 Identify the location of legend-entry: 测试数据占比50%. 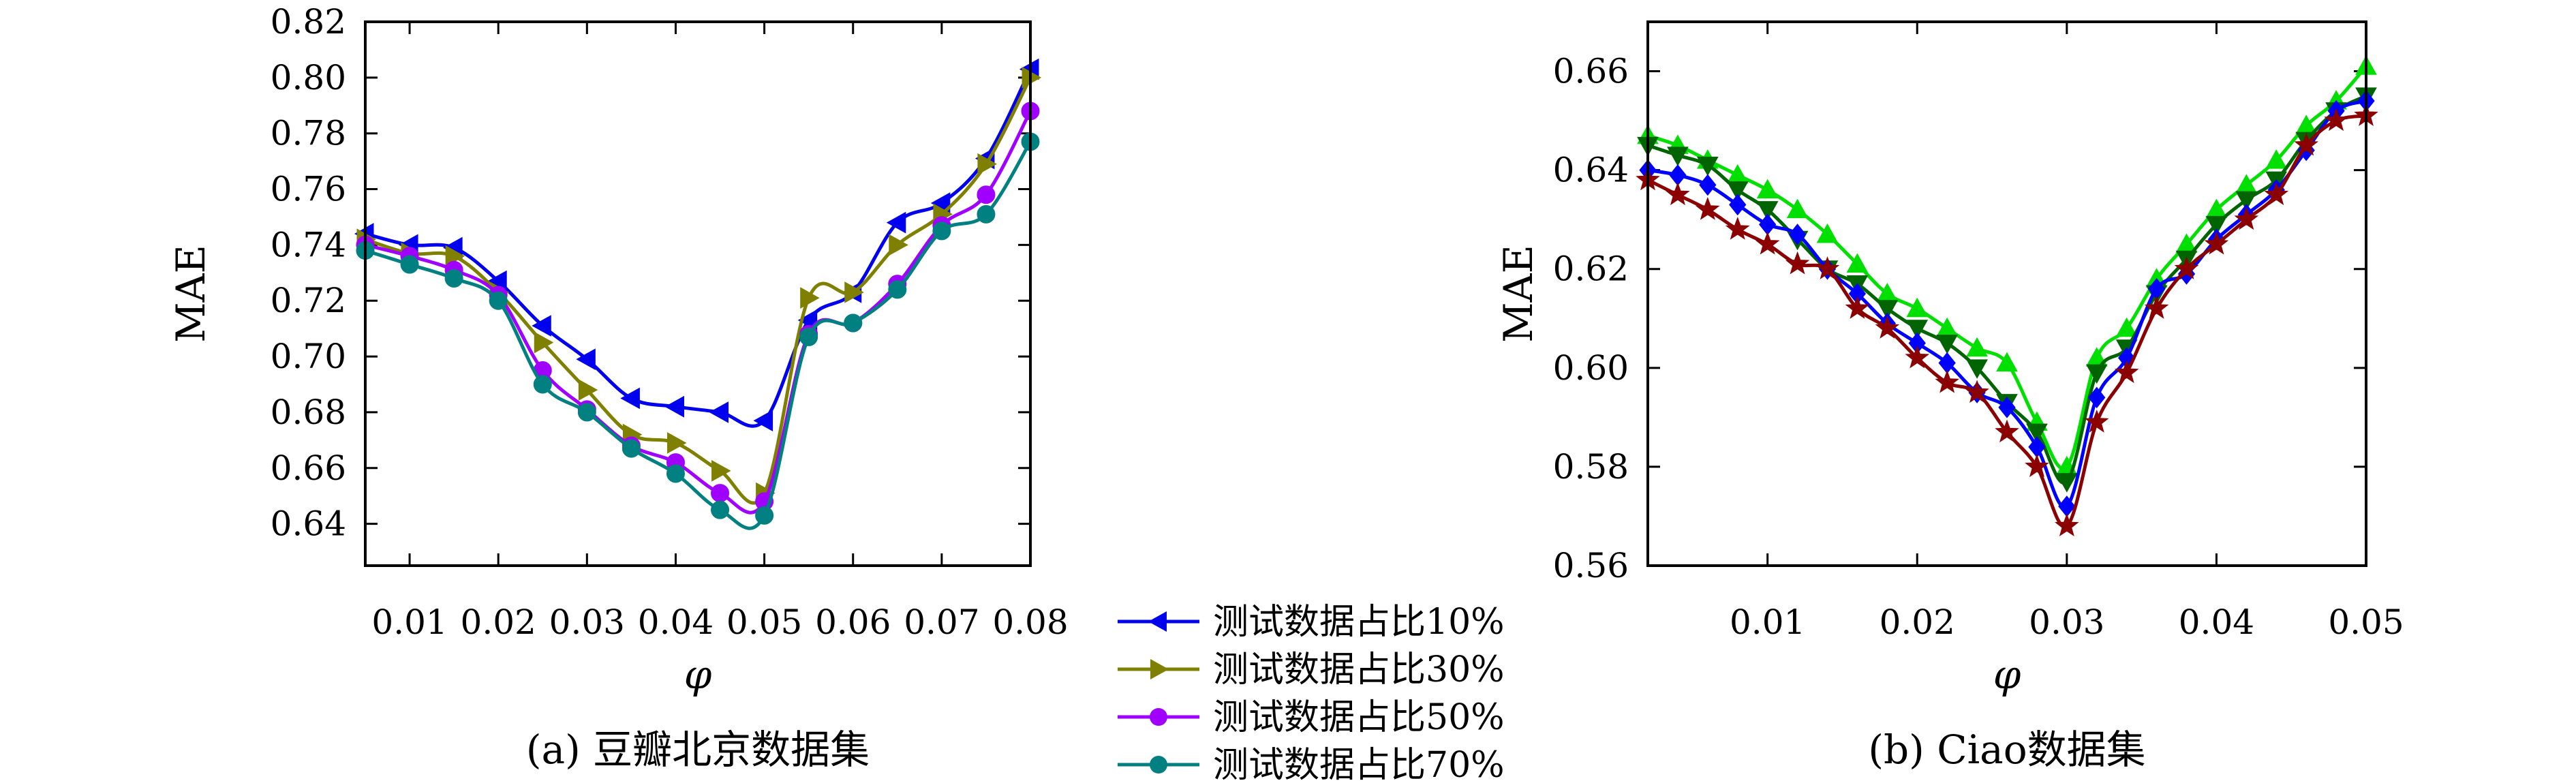
(1311, 717).